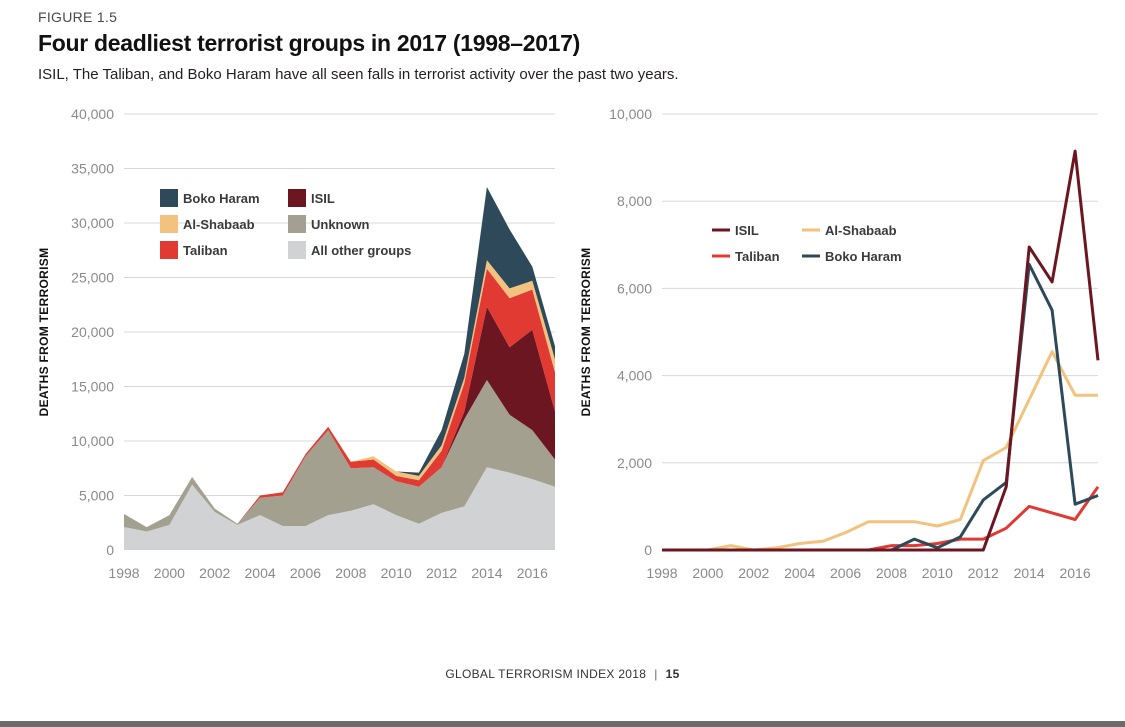 The height and width of the screenshot is (727, 1125). What do you see at coordinates (340, 224) in the screenshot?
I see `legend-label: Unknown` at bounding box center [340, 224].